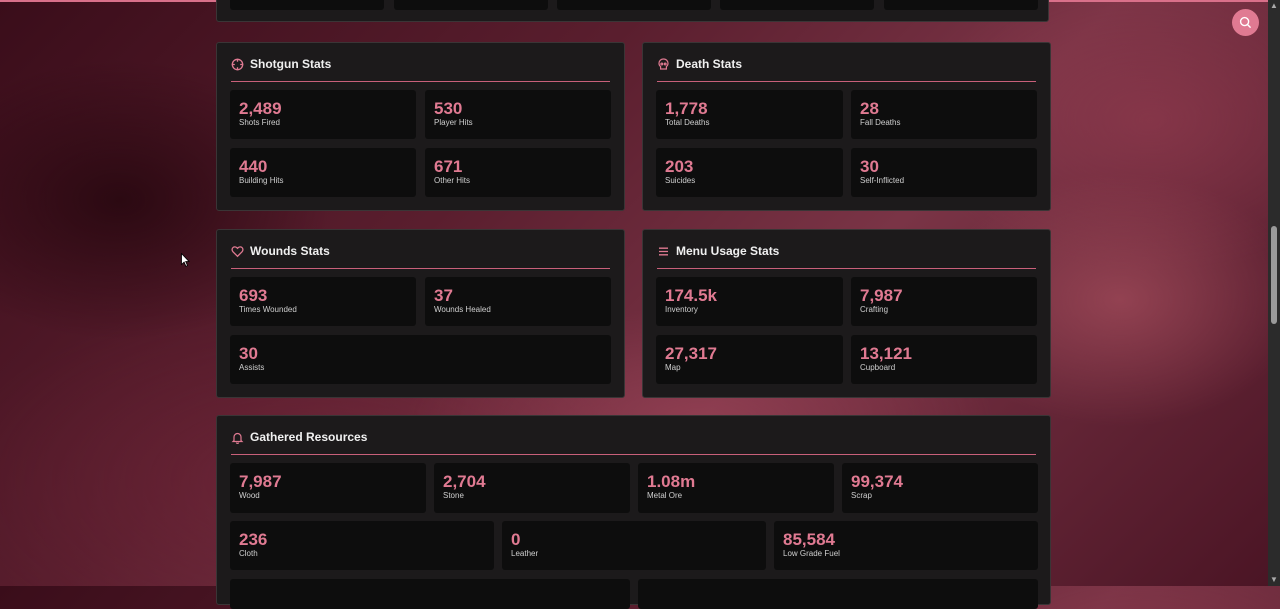  I want to click on stat-label: Times Wounded, so click(268, 309).